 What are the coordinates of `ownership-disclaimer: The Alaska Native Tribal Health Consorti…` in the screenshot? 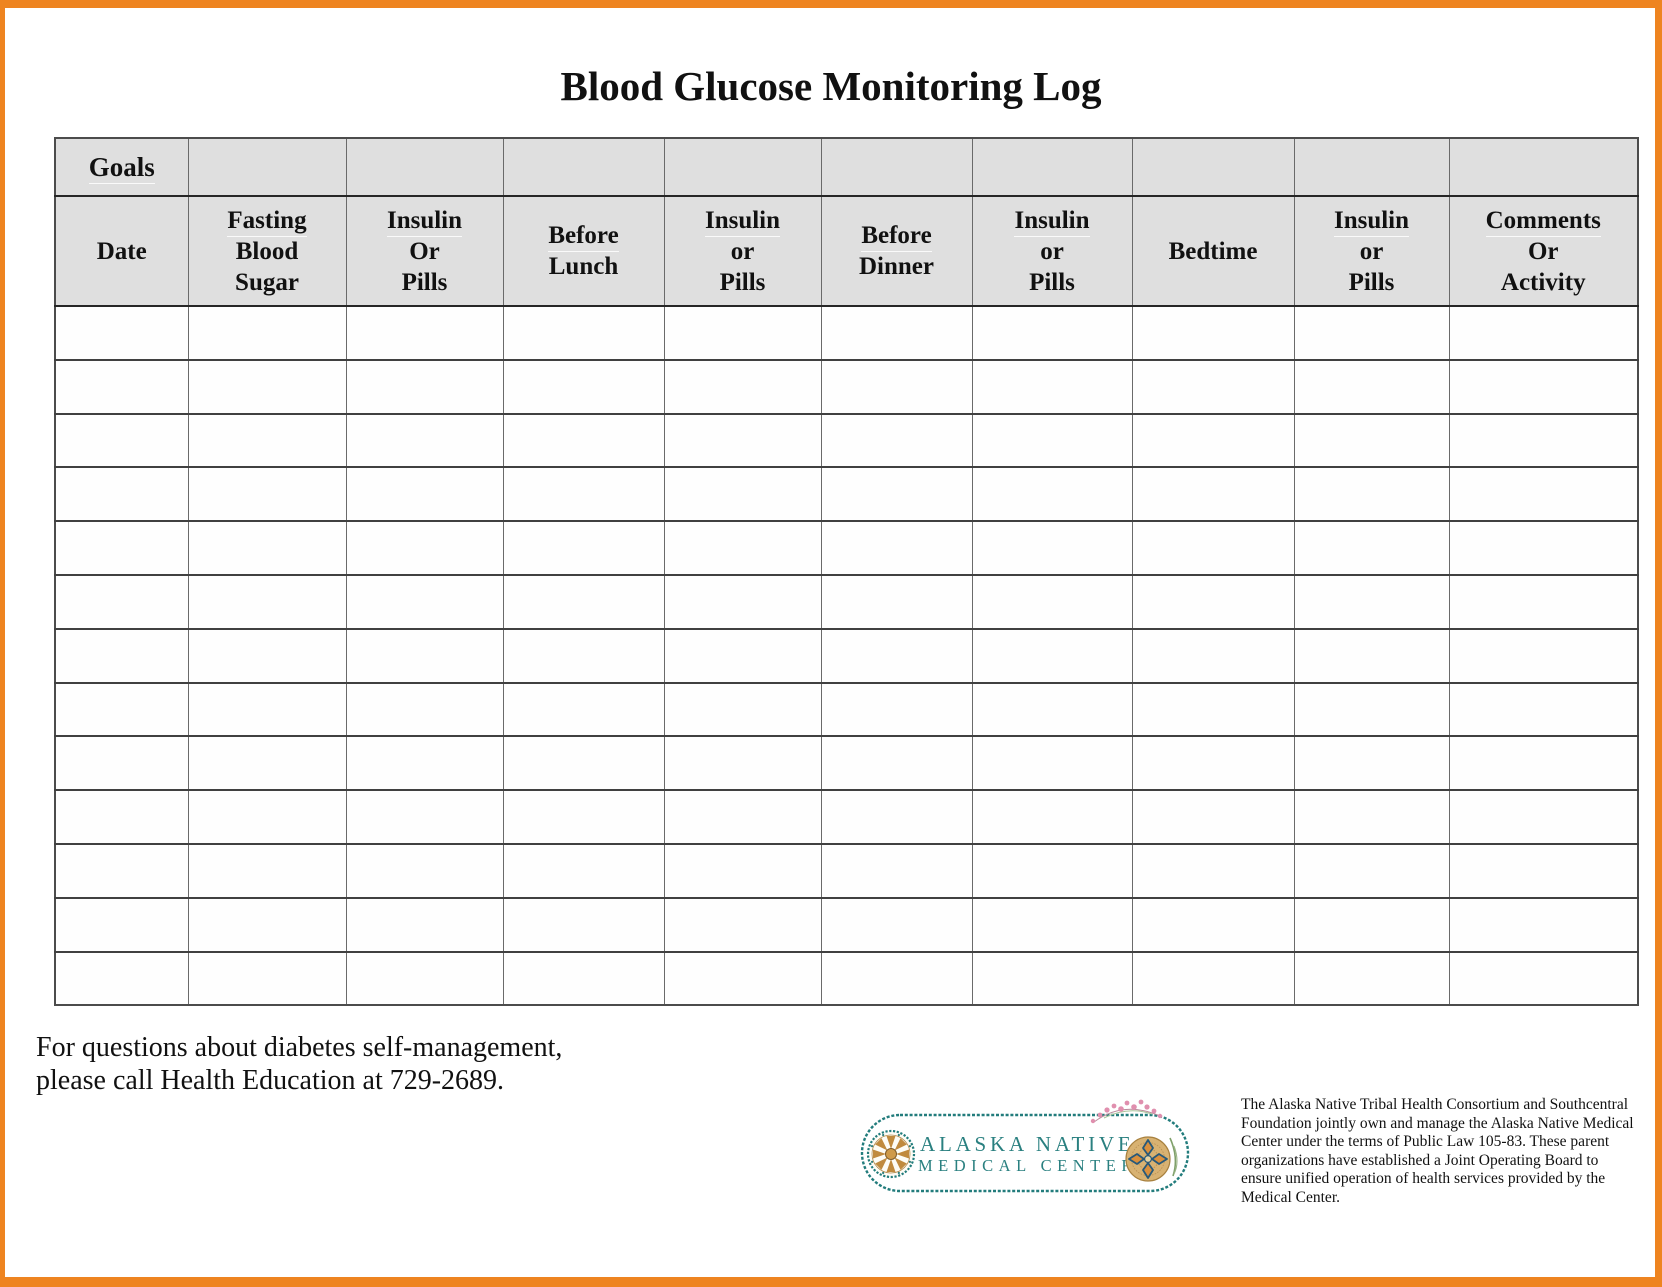 It's located at (1437, 1151).